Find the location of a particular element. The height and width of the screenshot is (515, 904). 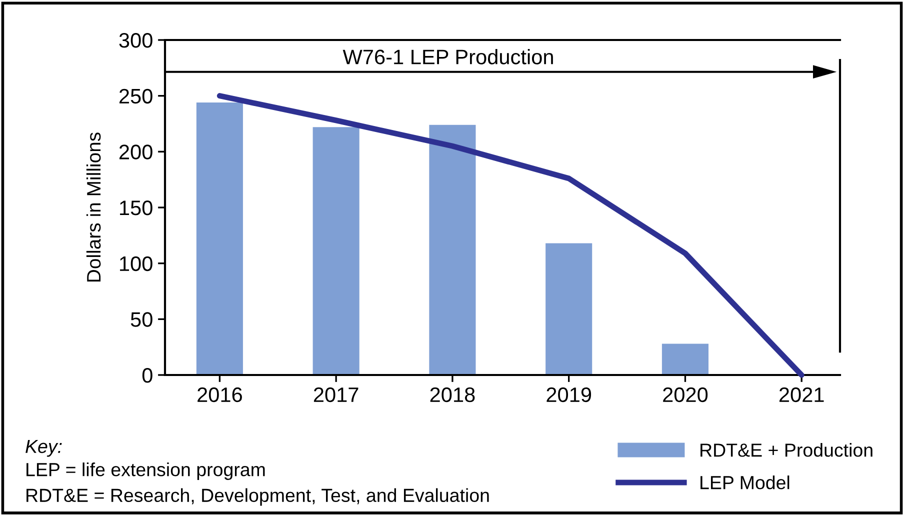

y-tick-label: 150 is located at coordinates (136, 208).